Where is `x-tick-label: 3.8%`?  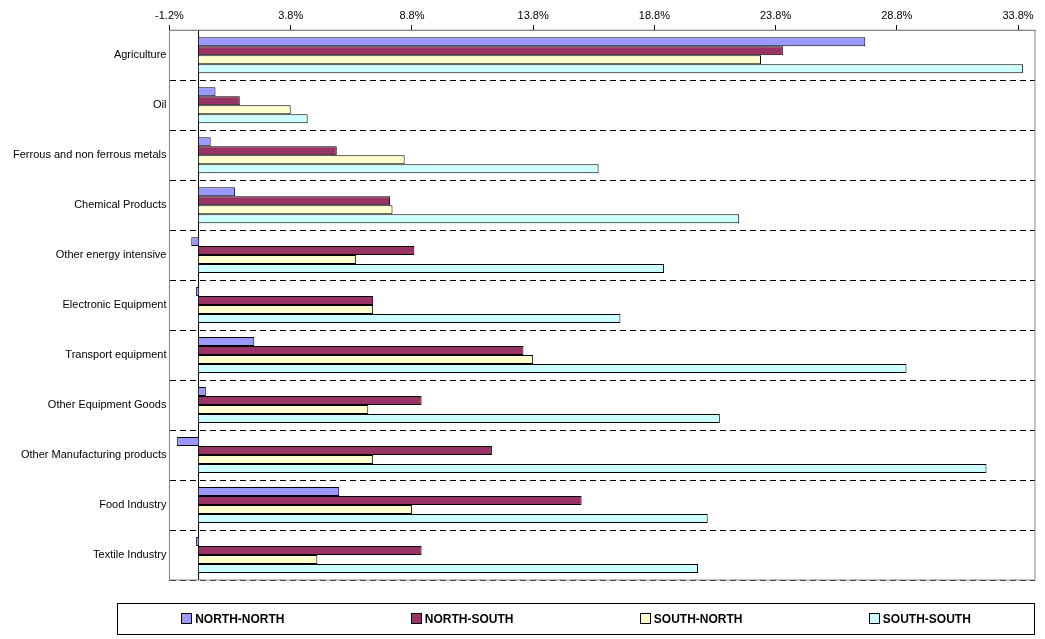 x-tick-label: 3.8% is located at coordinates (291, 14).